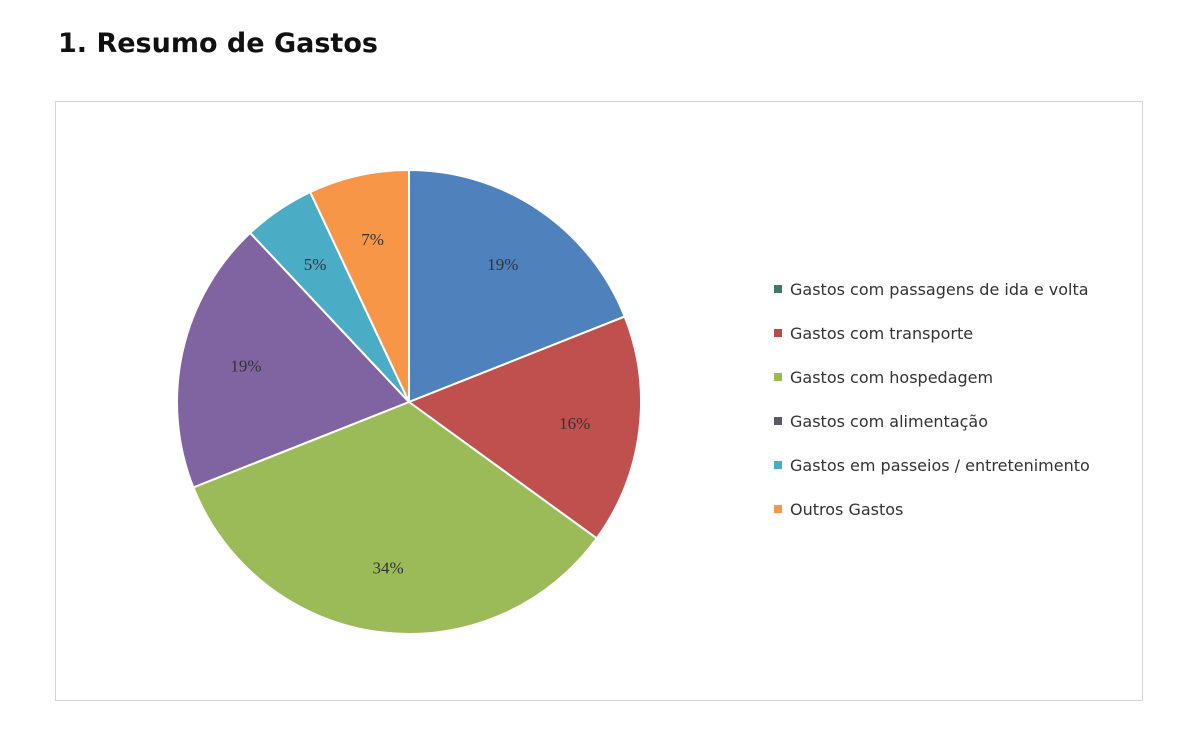  I want to click on slice-label-5: 5%, so click(315, 264).